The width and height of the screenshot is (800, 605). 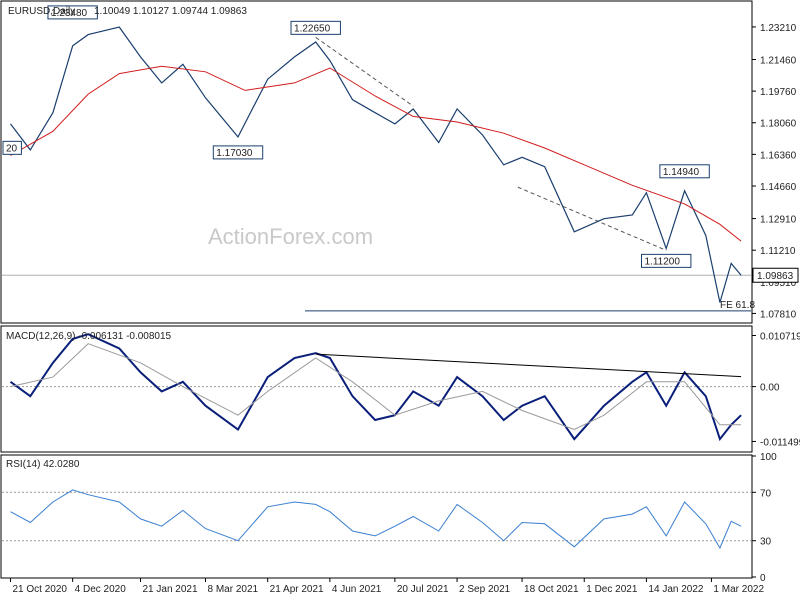 What do you see at coordinates (778, 283) in the screenshot?
I see `price-tick-label: 1.09510` at bounding box center [778, 283].